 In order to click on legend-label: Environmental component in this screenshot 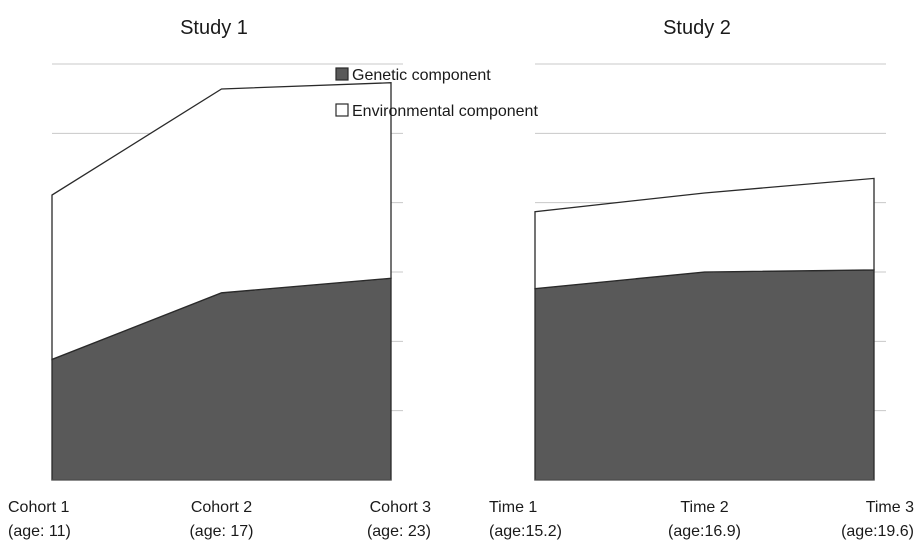, I will do `click(445, 111)`.